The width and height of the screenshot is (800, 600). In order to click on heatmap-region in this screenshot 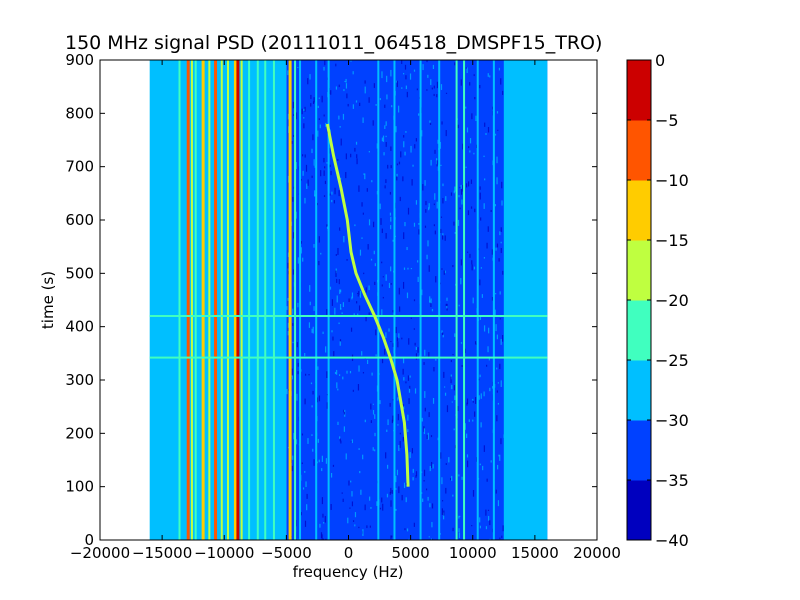, I will do `click(218, 300)`.